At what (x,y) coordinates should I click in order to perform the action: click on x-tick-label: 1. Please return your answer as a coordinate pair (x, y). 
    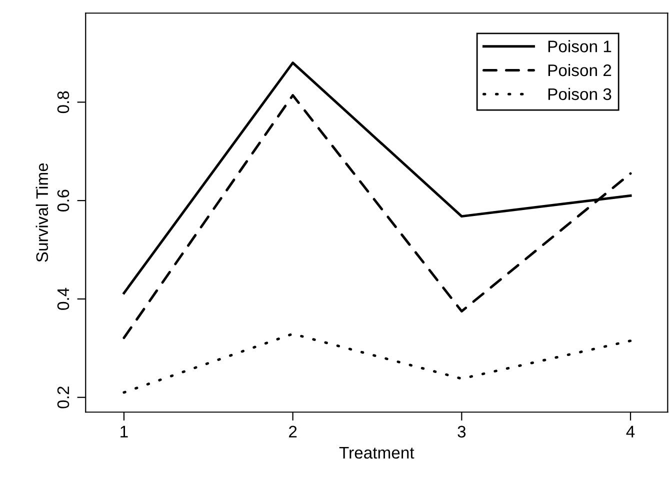
    Looking at the image, I should click on (124, 432).